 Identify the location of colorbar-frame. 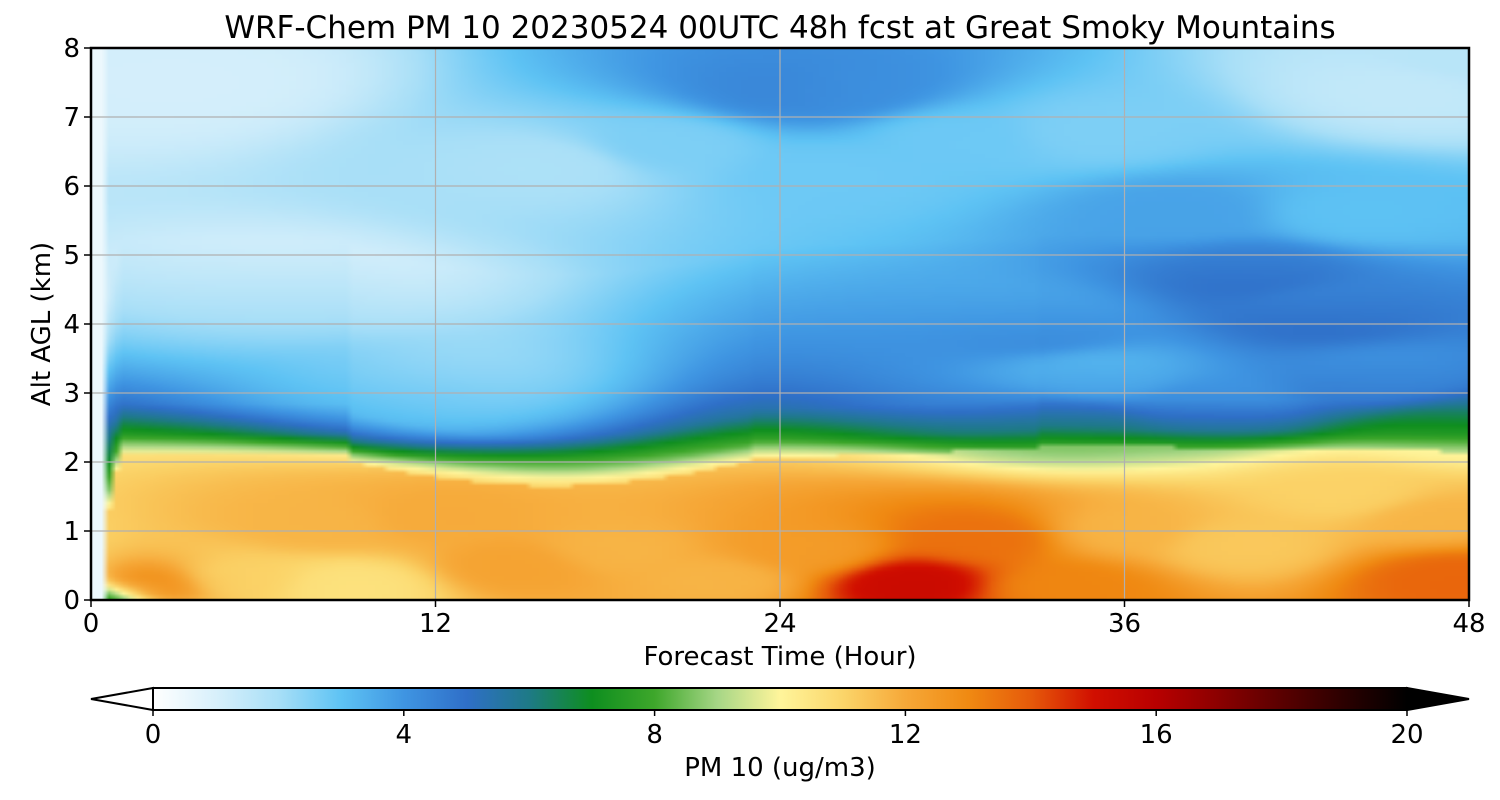
(780, 699).